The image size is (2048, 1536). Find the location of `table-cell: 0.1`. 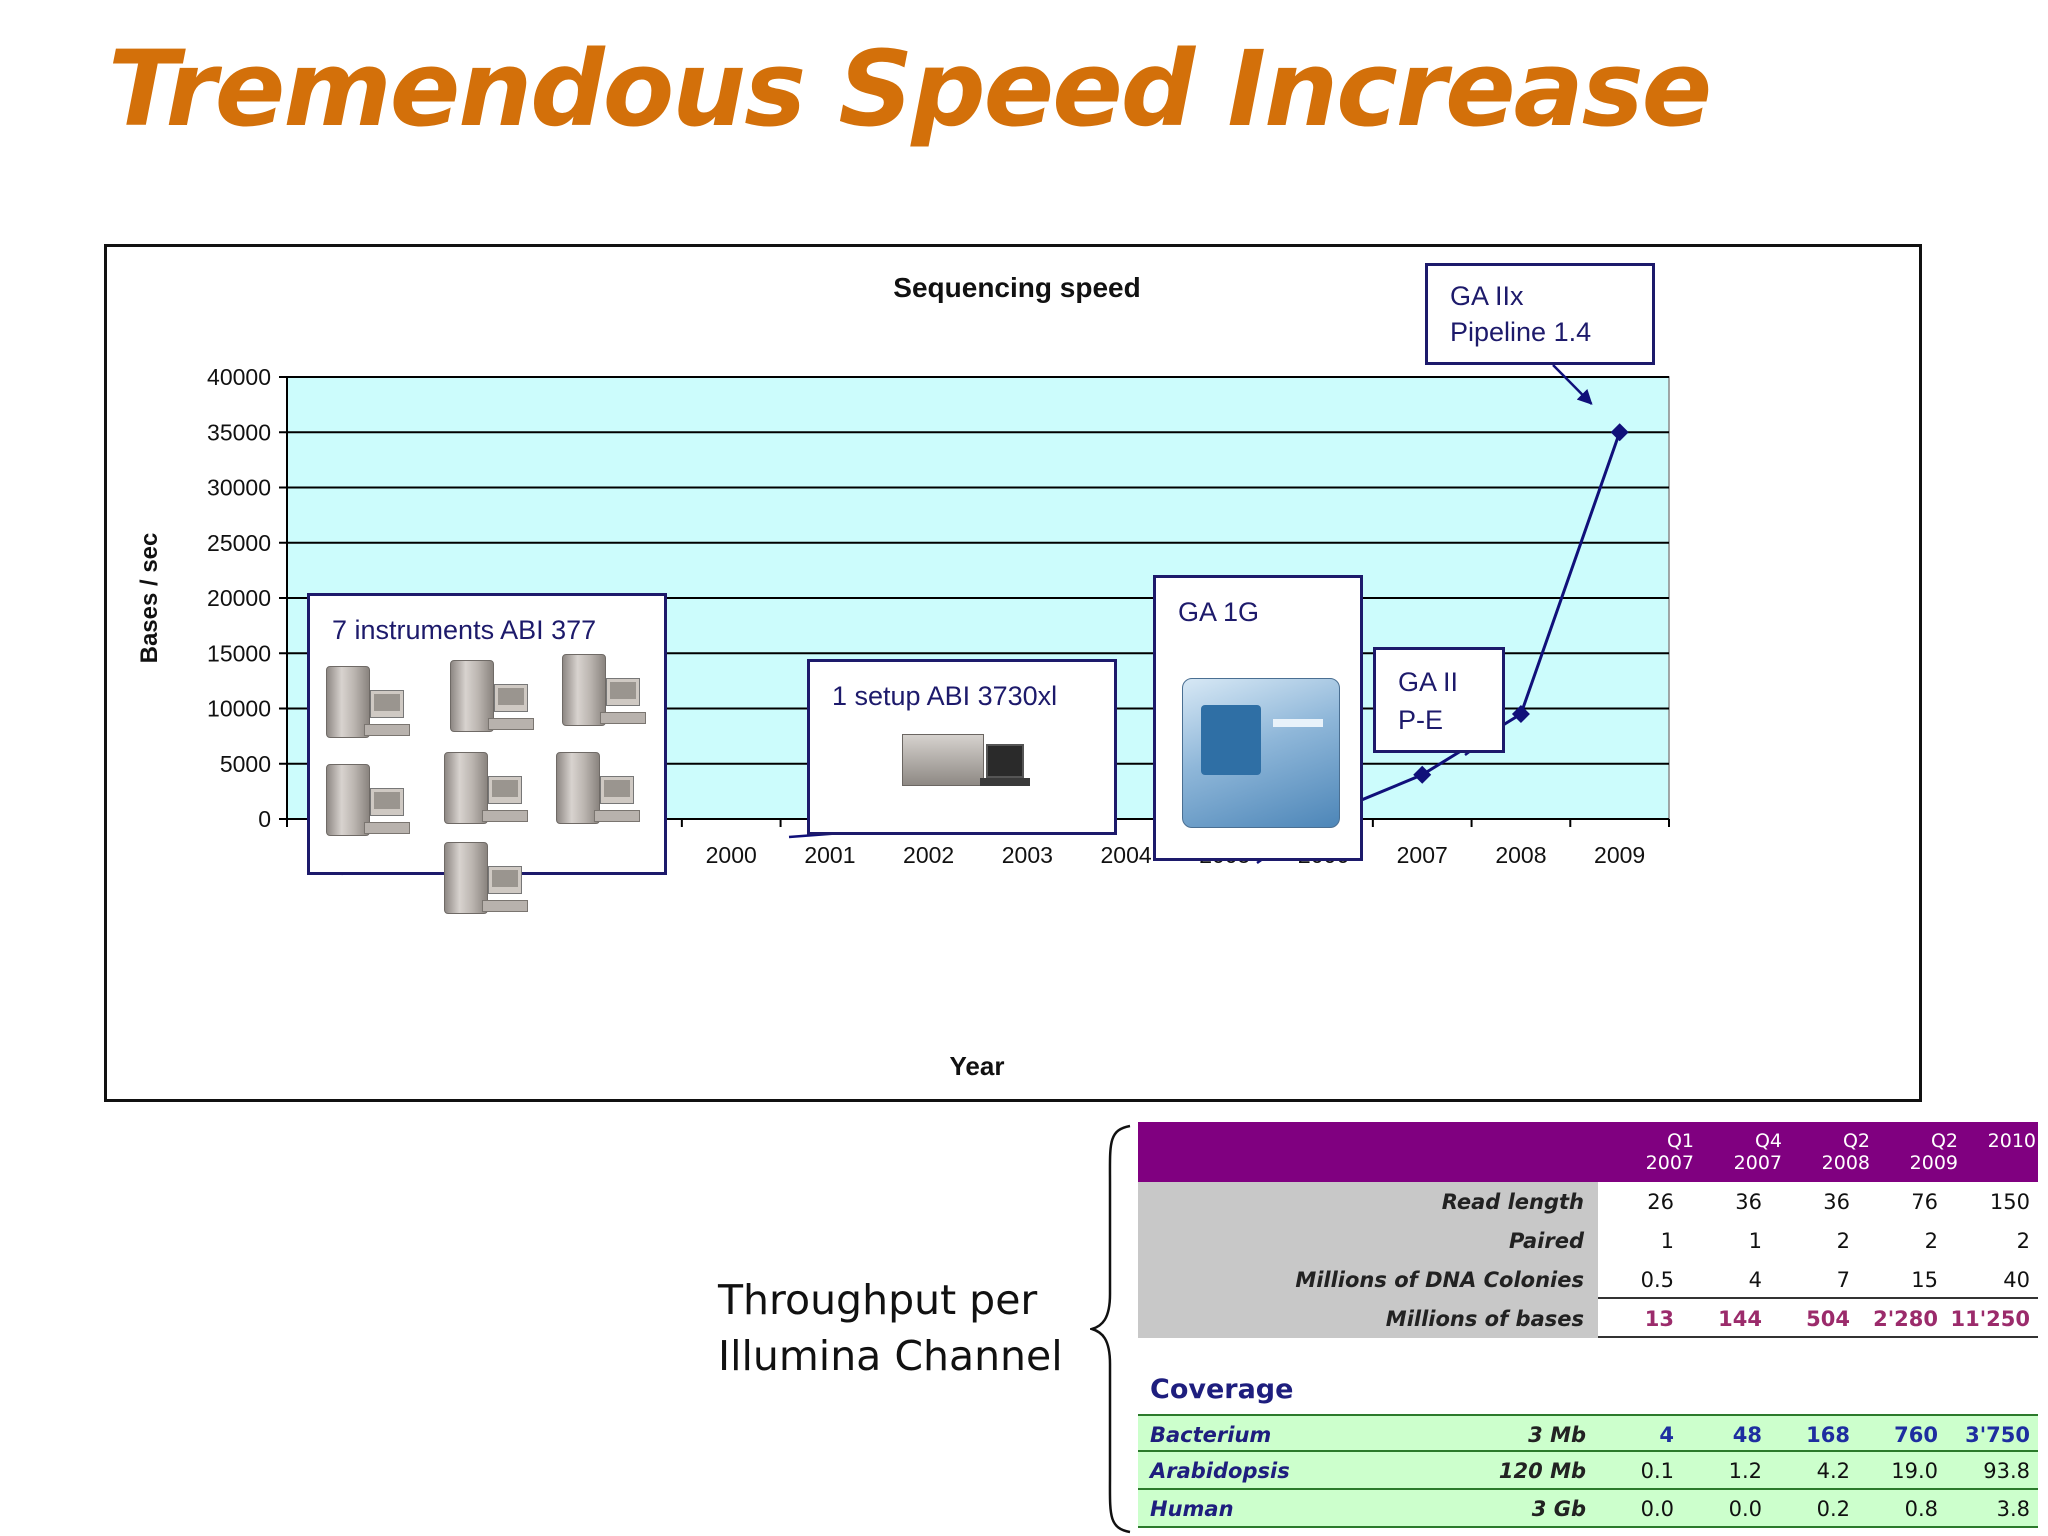

table-cell: 0.1 is located at coordinates (1657, 1471).